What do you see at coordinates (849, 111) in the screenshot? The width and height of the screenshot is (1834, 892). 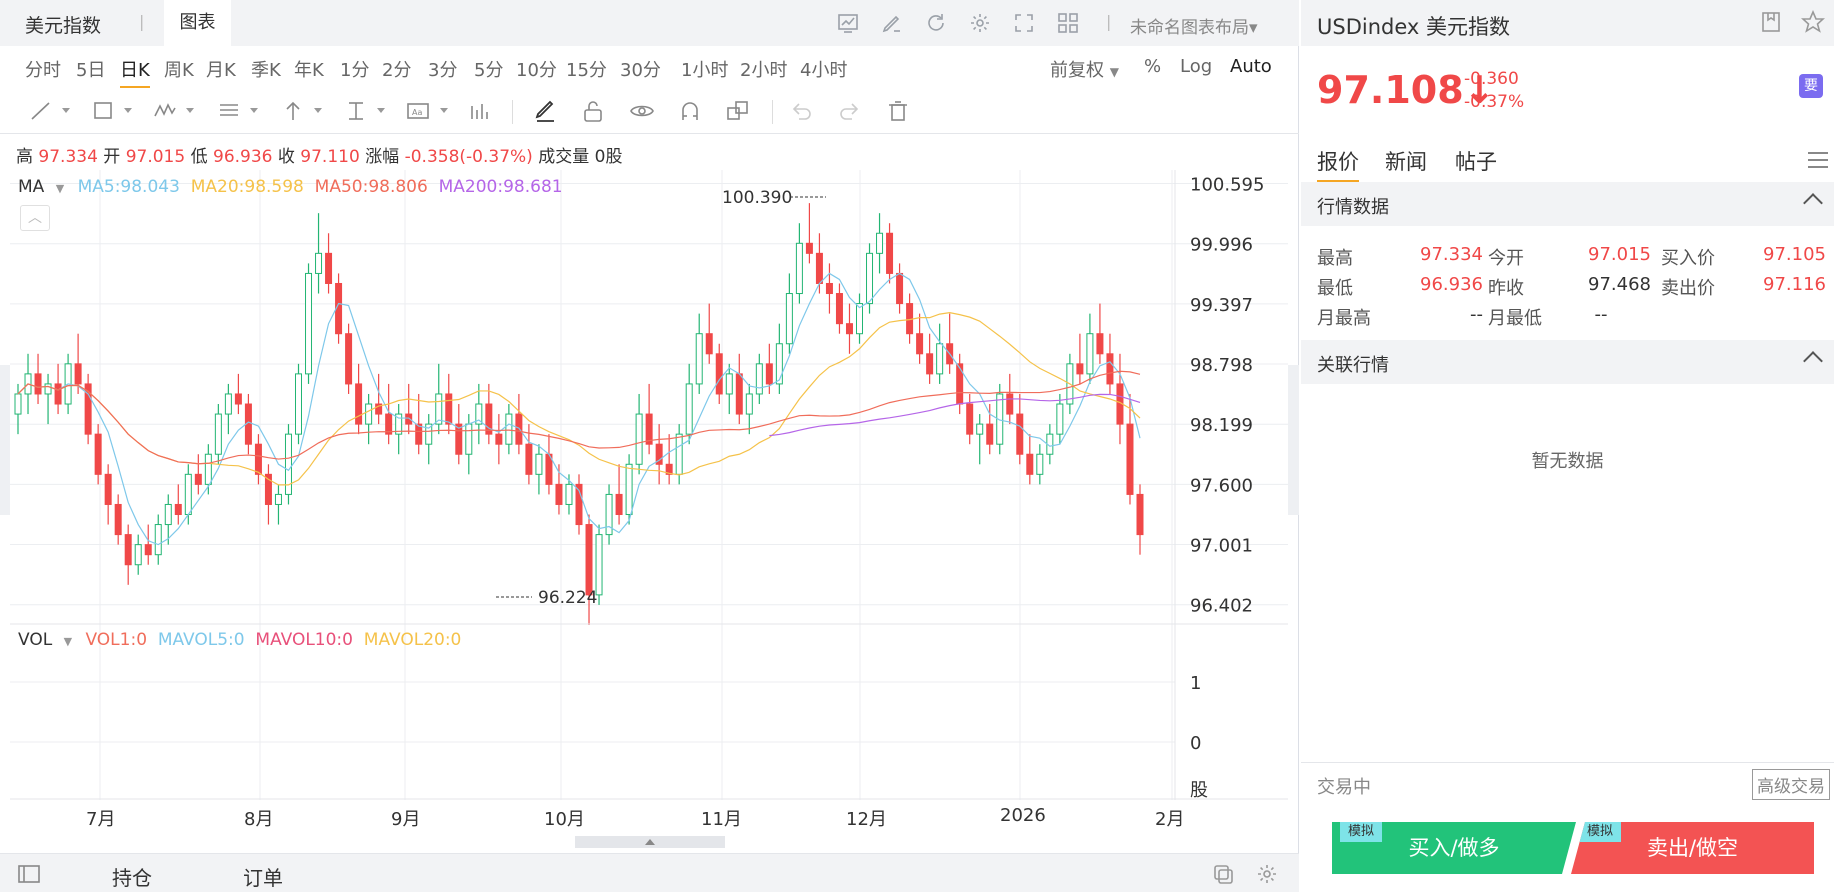 I see `redo-icon` at bounding box center [849, 111].